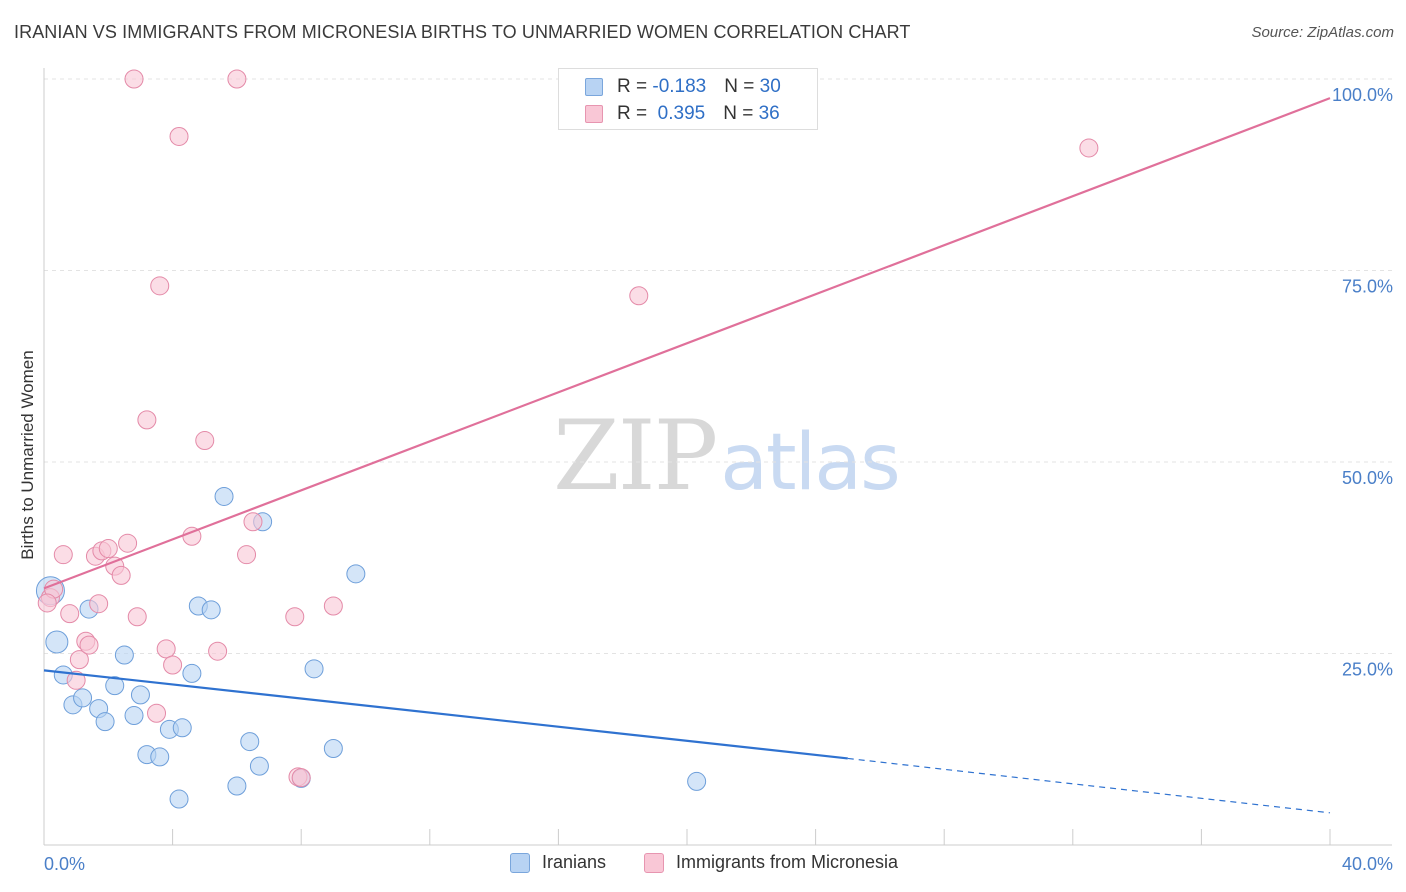 The height and width of the screenshot is (892, 1406). Describe the element at coordinates (787, 862) in the screenshot. I see `legend-label-micronesia: Immigrants from Micronesia` at that location.